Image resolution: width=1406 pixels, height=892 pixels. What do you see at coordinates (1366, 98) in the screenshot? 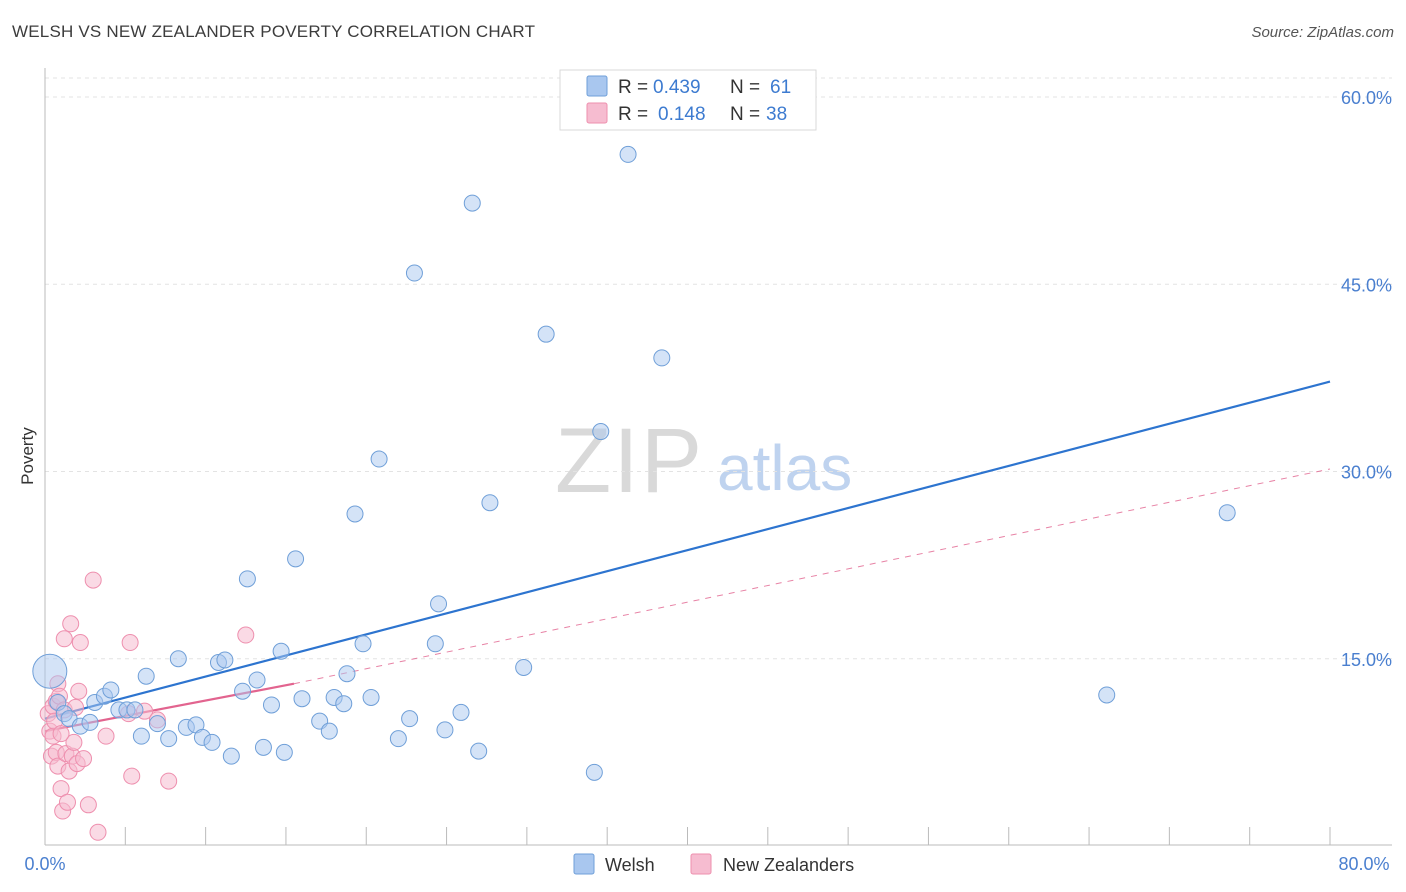
I see `y-tick-label: 60.0%` at bounding box center [1366, 98].